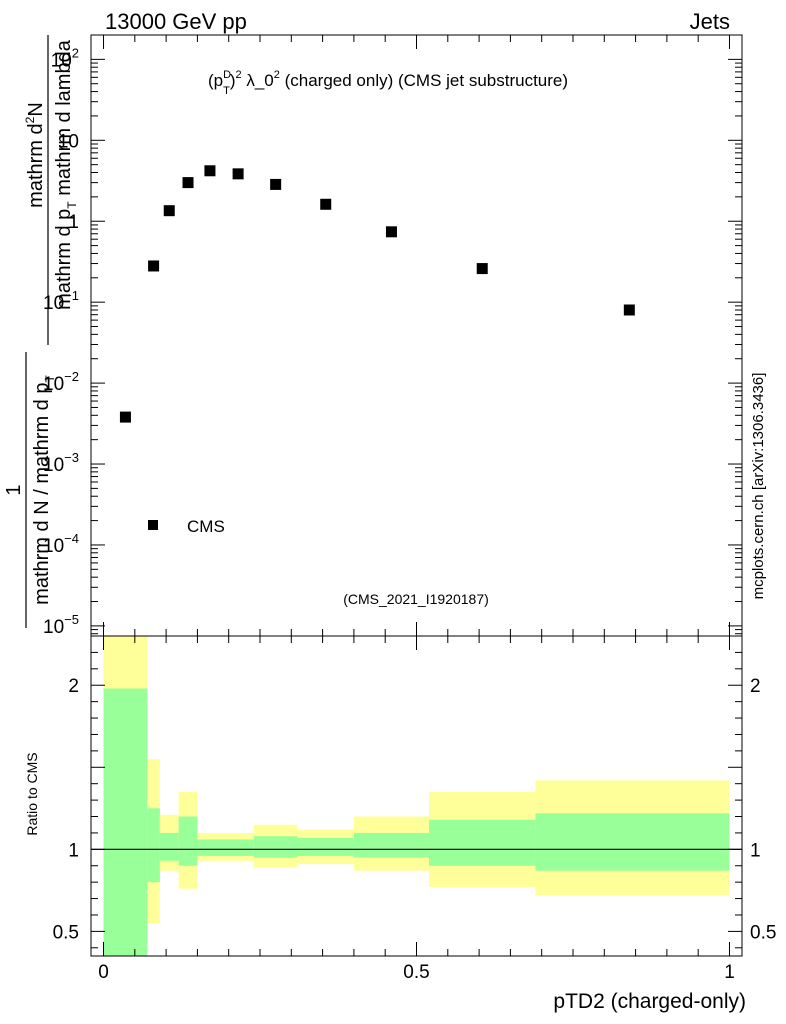 The height and width of the screenshot is (1024, 786). I want to click on watermark: mcplots.cern.ch [arXiv:1306.3436], so click(758, 486).